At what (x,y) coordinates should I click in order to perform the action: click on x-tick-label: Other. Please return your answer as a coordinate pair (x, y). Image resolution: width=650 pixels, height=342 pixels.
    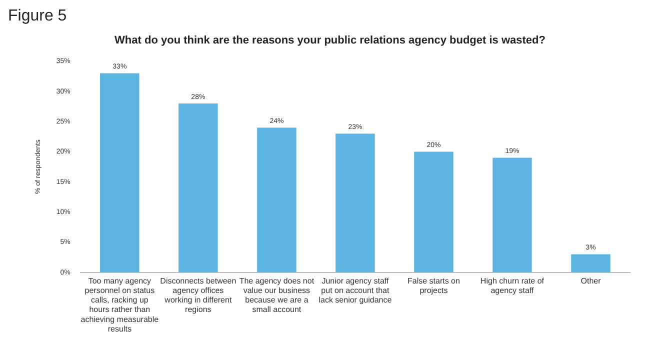
    Looking at the image, I should click on (591, 281).